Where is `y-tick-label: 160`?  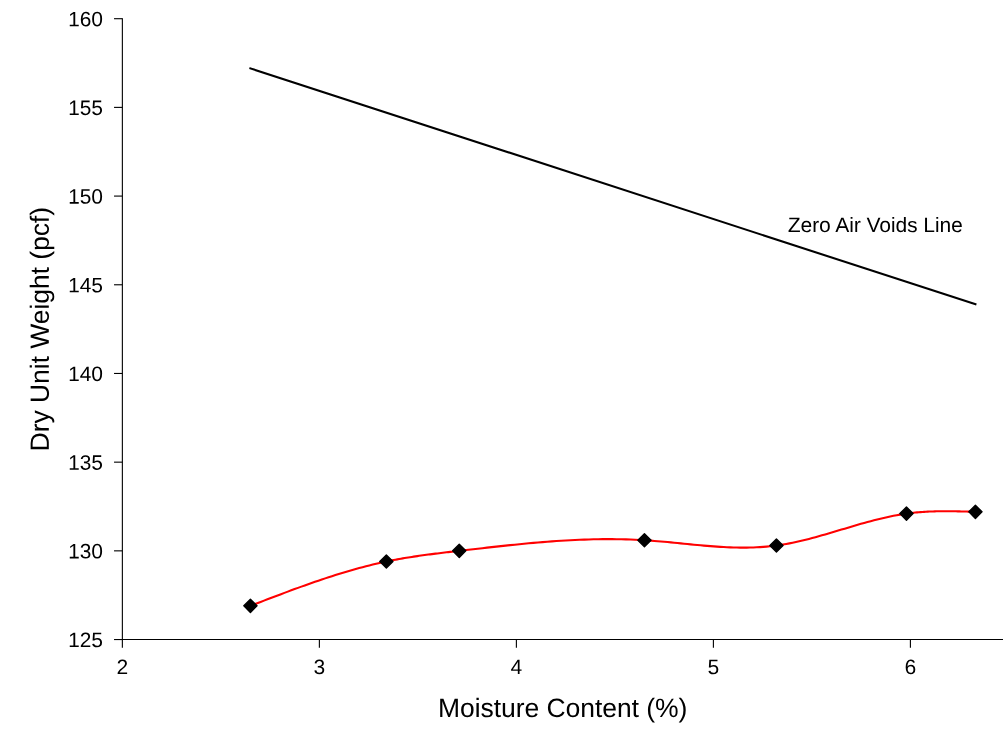 y-tick-label: 160 is located at coordinates (86, 19).